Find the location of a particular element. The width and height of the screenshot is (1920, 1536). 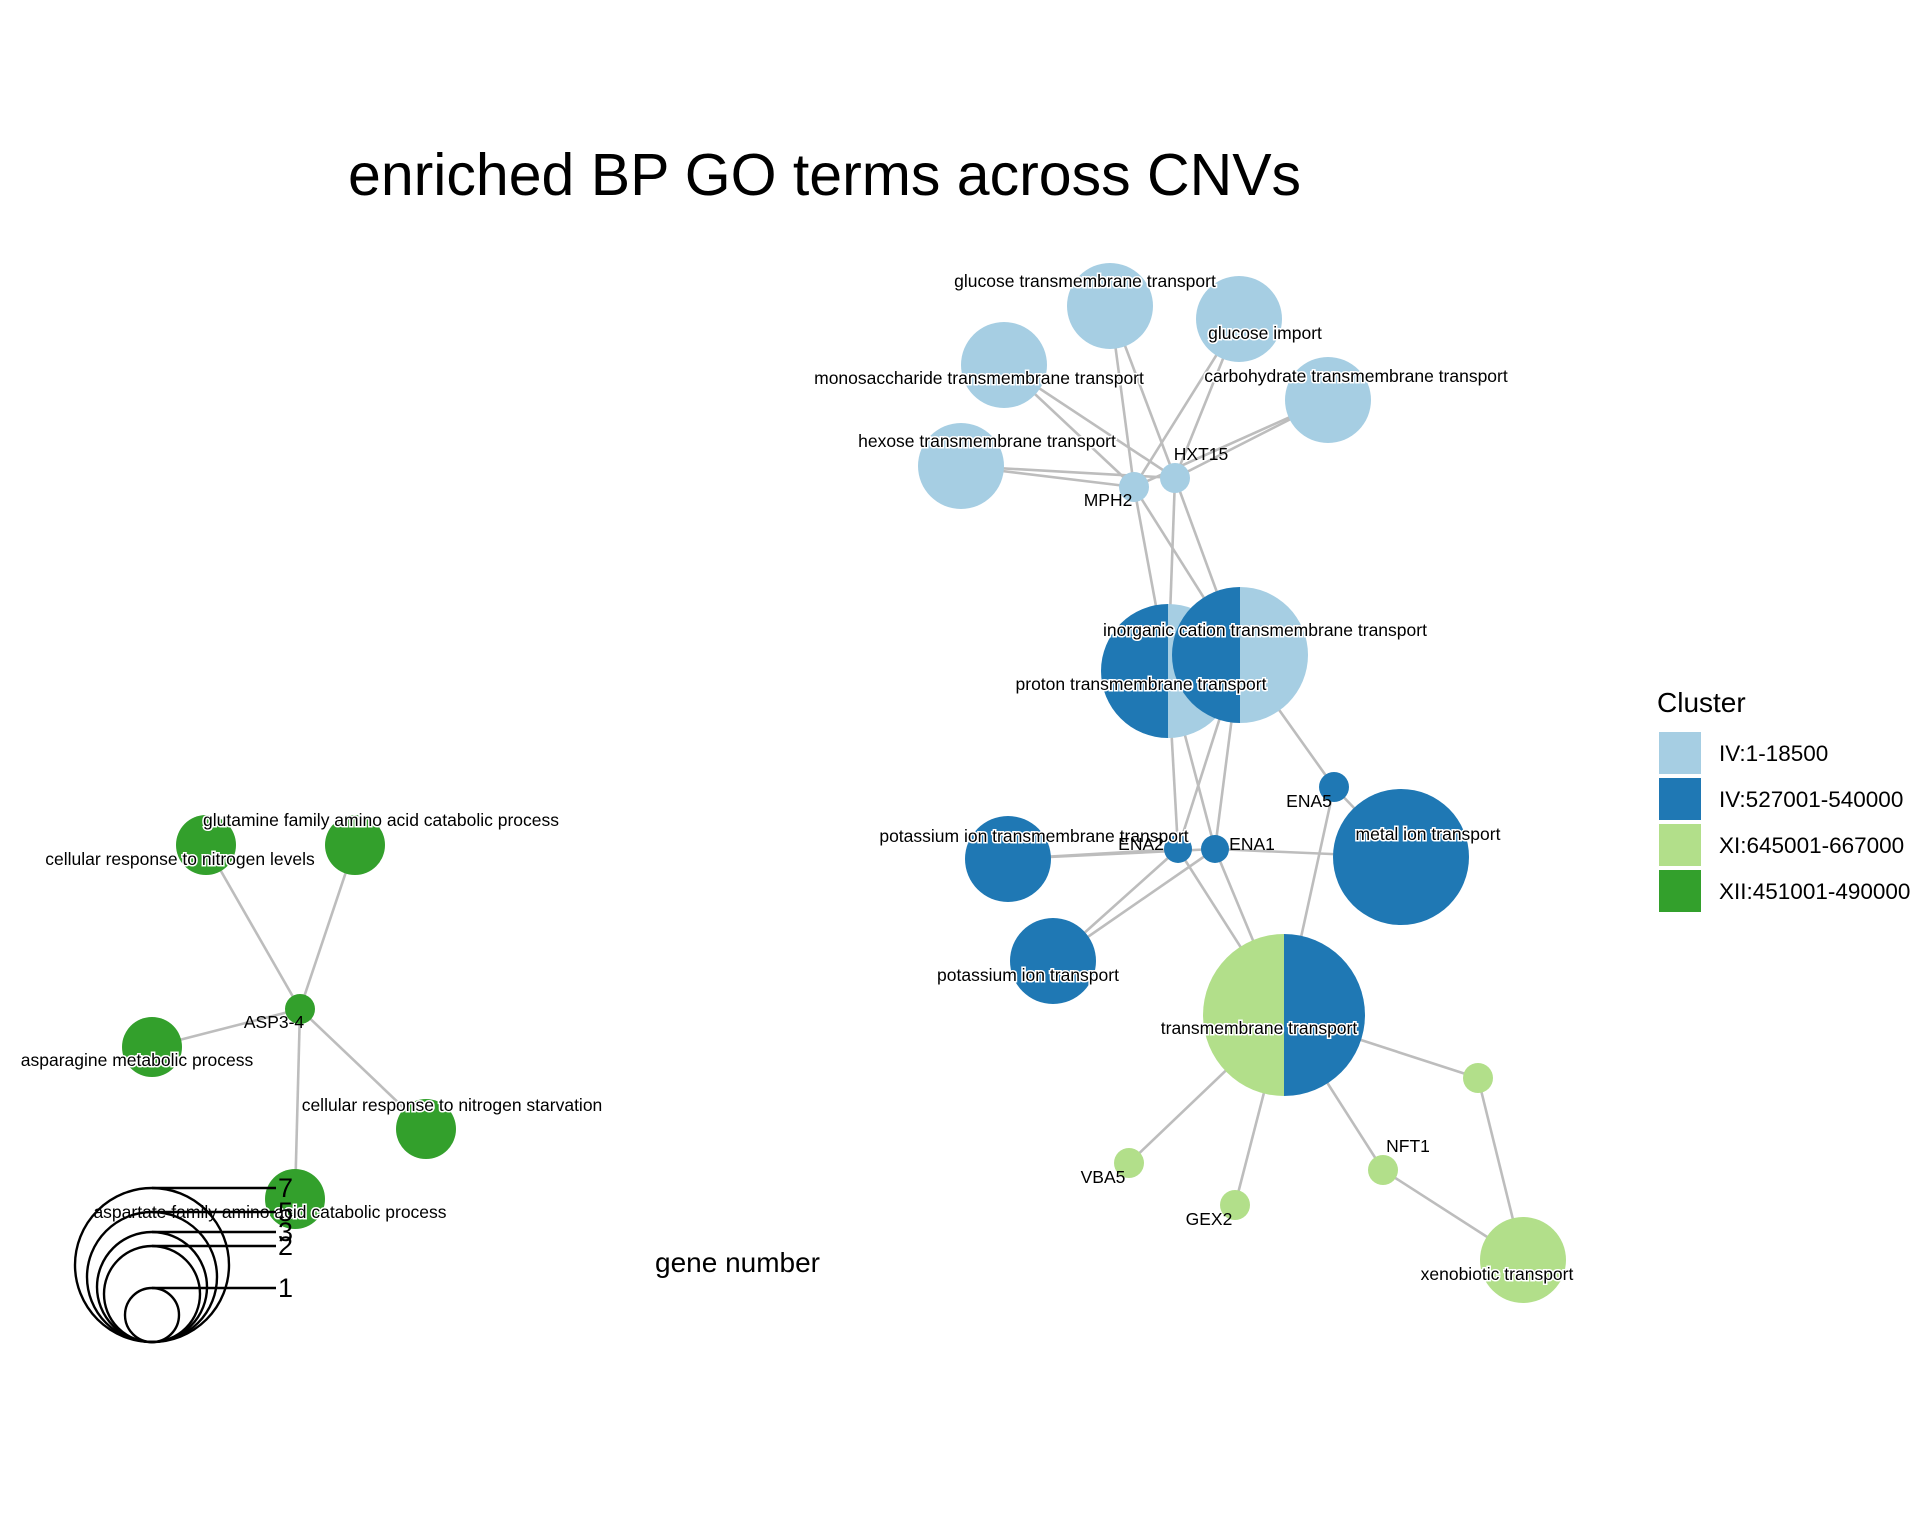

term-label-asparagine-metabolic-process: asparagine metabolic process is located at coordinates (137, 1060).